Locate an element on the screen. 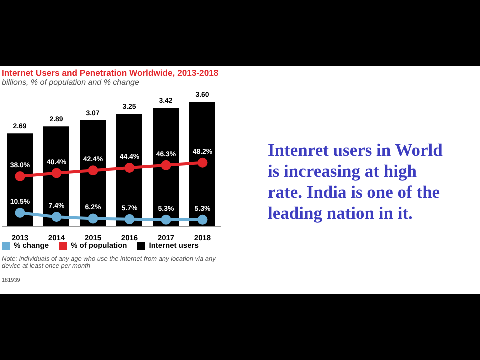  chart-title: Internet Users and Penetration Worldwide, 2013-2018 is located at coordinates (111, 73).